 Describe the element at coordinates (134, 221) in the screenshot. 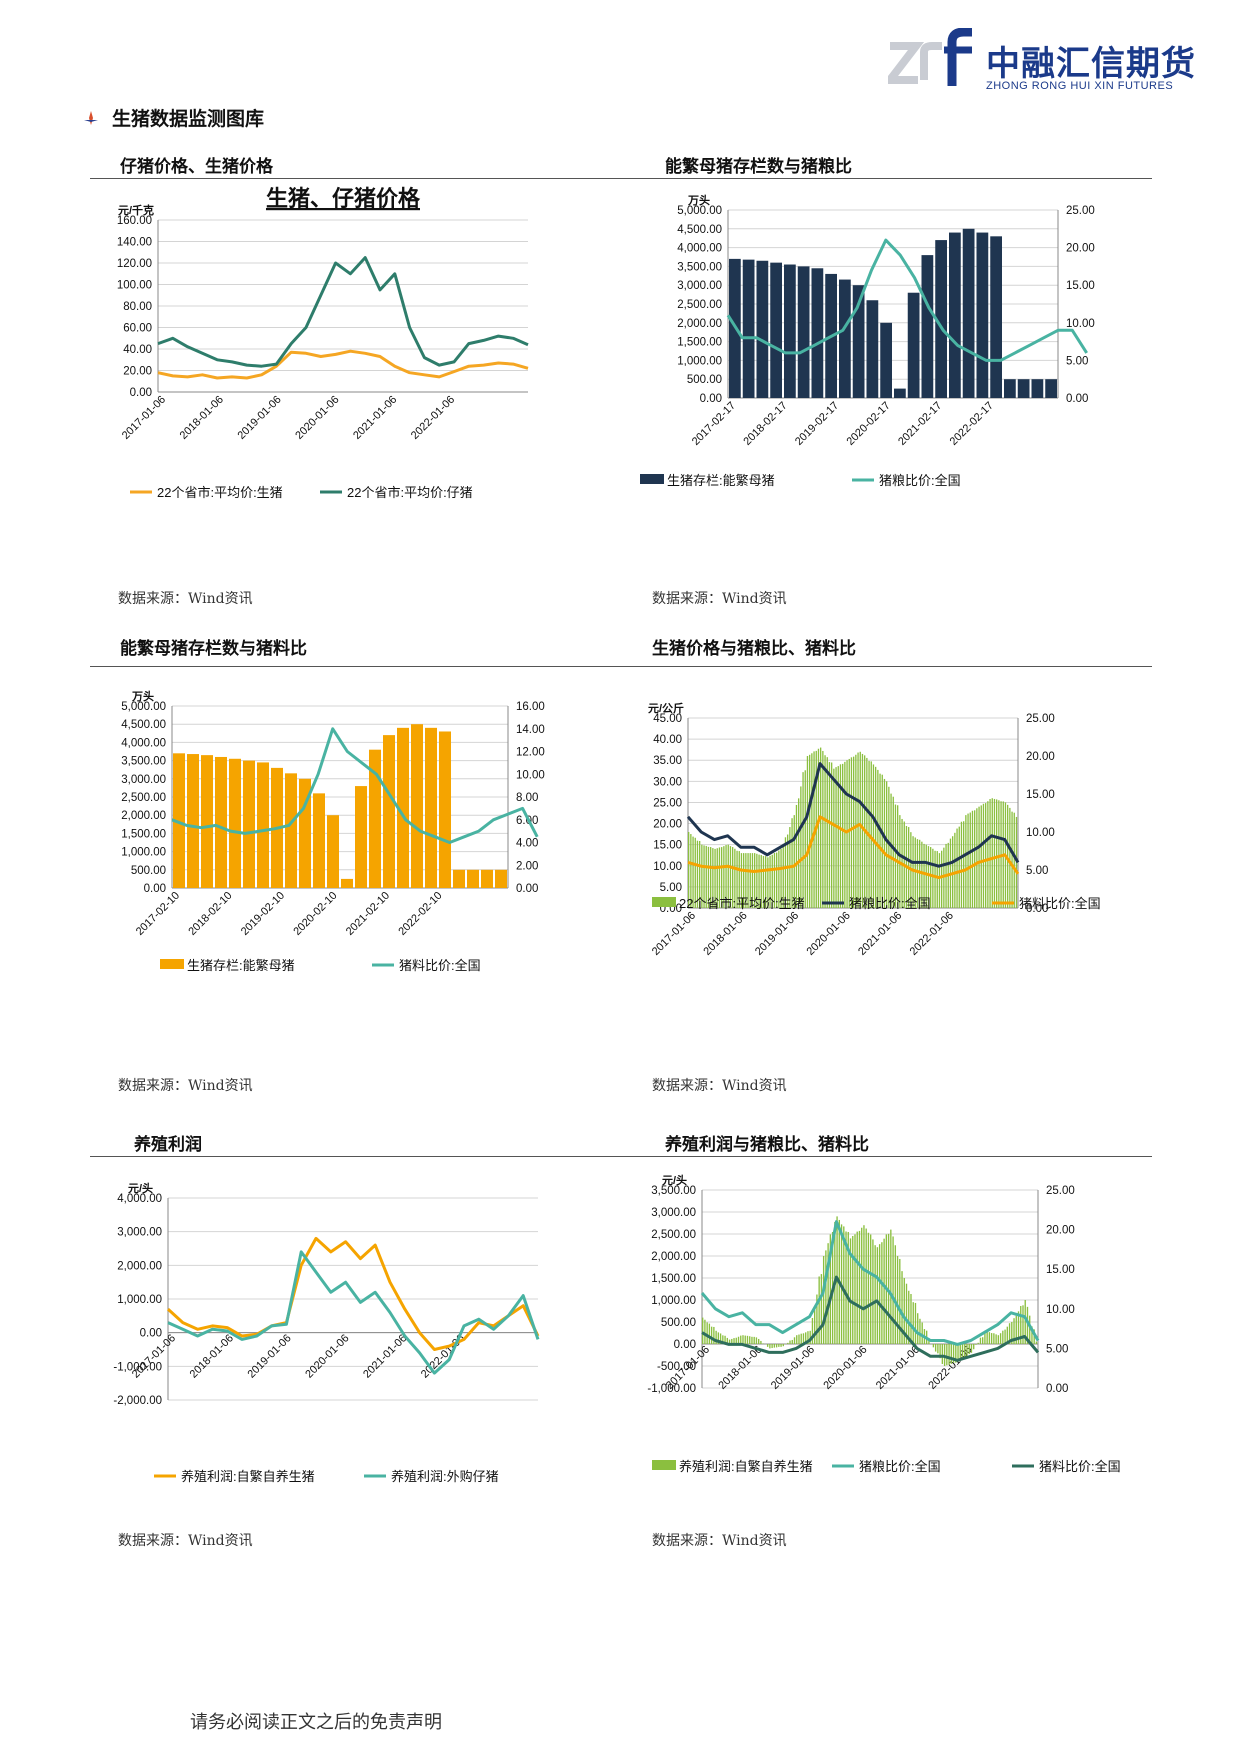

I see `y-tick-label: 160.00` at that location.